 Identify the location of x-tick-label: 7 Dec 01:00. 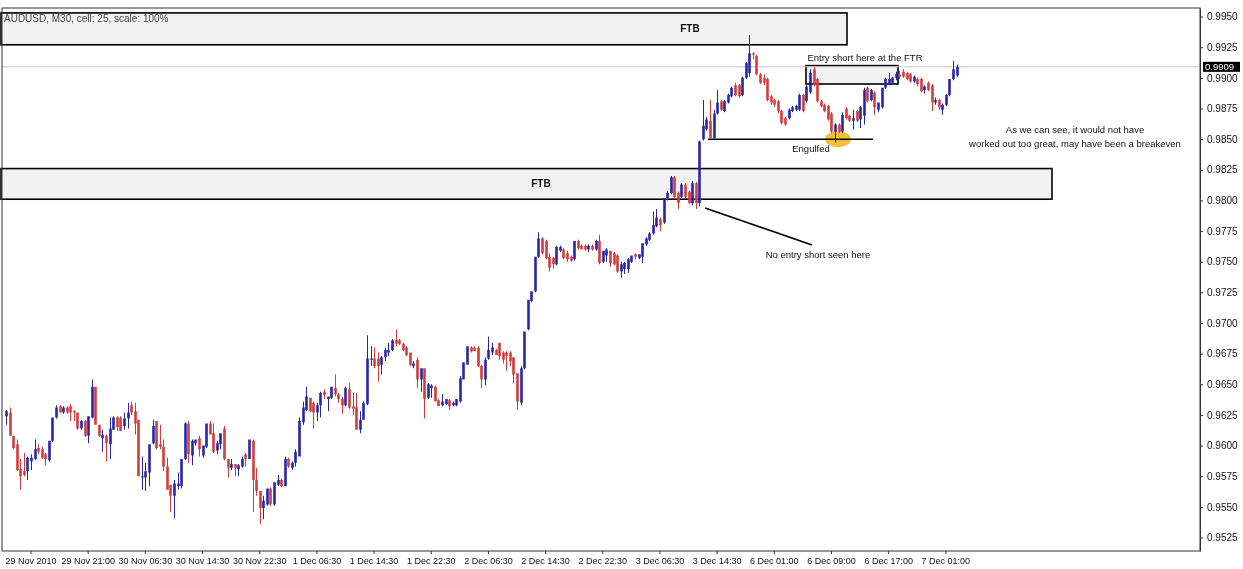
(946, 561).